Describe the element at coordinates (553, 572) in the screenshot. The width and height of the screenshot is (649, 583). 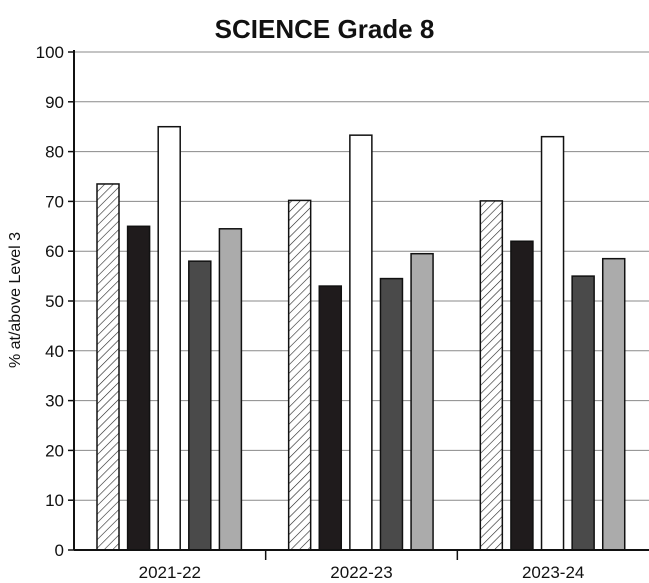
I see `x-tick-label: 2023-24` at that location.